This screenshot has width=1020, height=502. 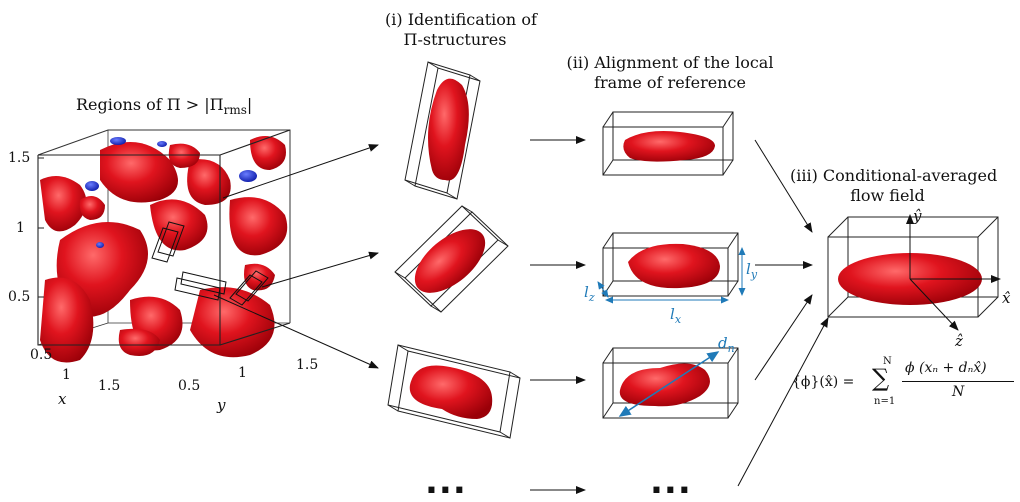 What do you see at coordinates (586, 292) in the screenshot?
I see `lz-letter: l` at bounding box center [586, 292].